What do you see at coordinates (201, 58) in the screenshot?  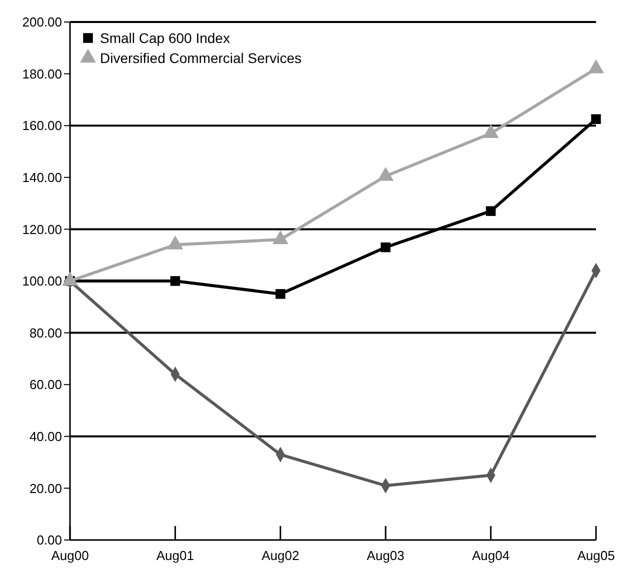 I see `legend-label: Diversified Commercial Services` at bounding box center [201, 58].